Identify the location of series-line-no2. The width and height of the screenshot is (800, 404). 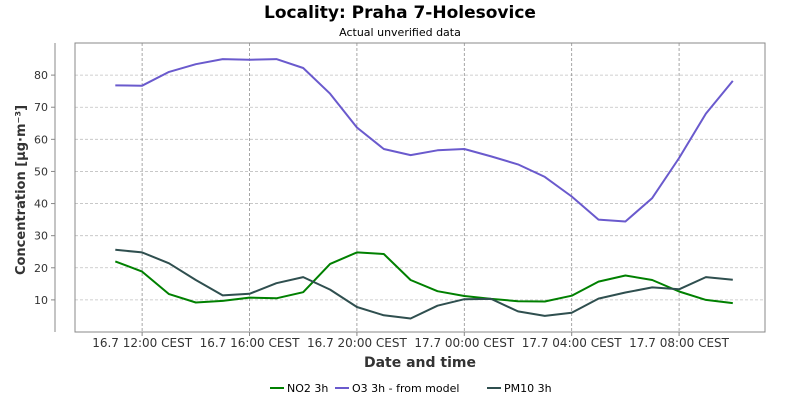
(423, 278).